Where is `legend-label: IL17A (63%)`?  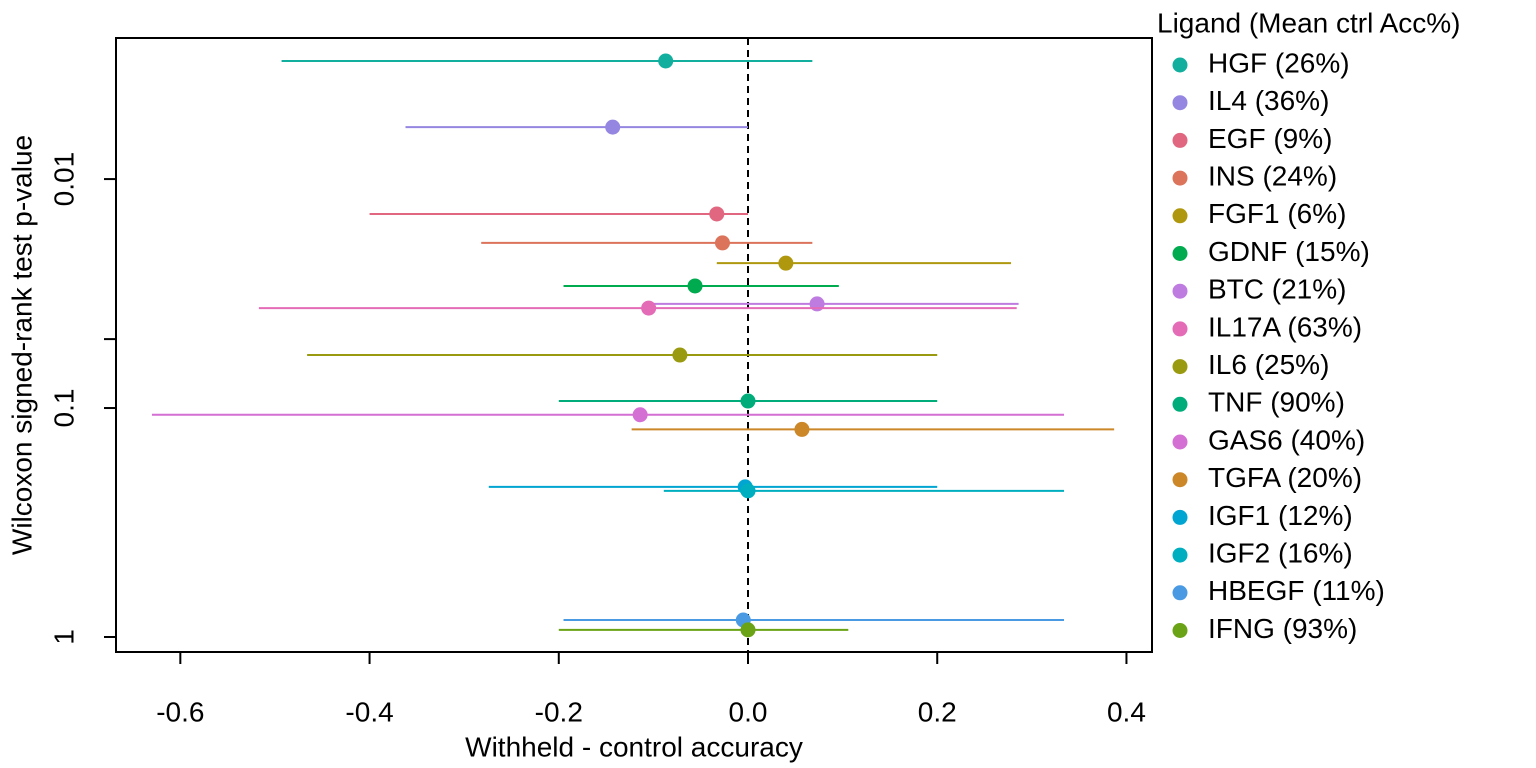 legend-label: IL17A (63%) is located at coordinates (1285, 326).